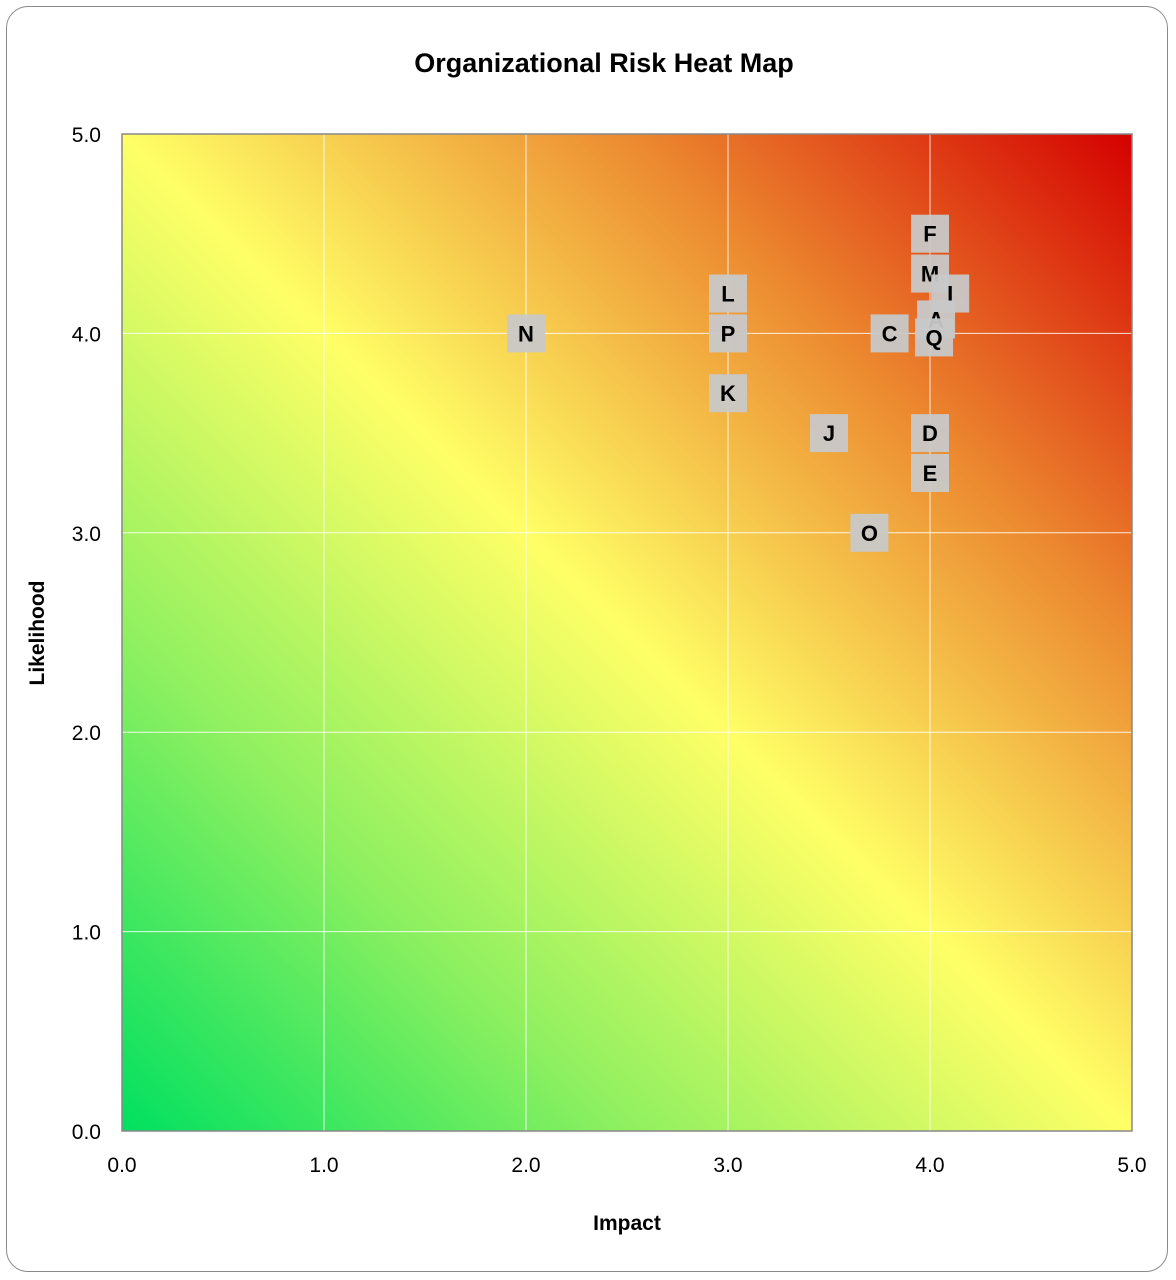 This screenshot has height=1280, width=1176. Describe the element at coordinates (727, 1165) in the screenshot. I see `x-tick-label: 3.0` at that location.